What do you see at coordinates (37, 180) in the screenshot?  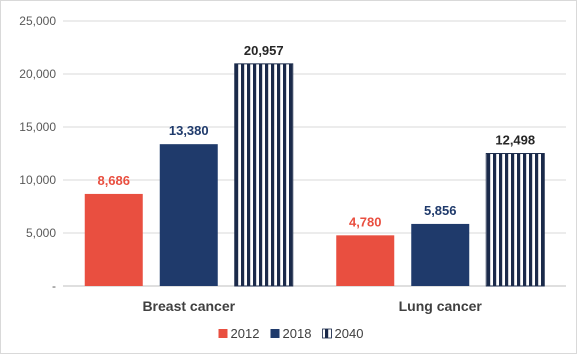 I see `y-tick-label: 10,000` at bounding box center [37, 180].